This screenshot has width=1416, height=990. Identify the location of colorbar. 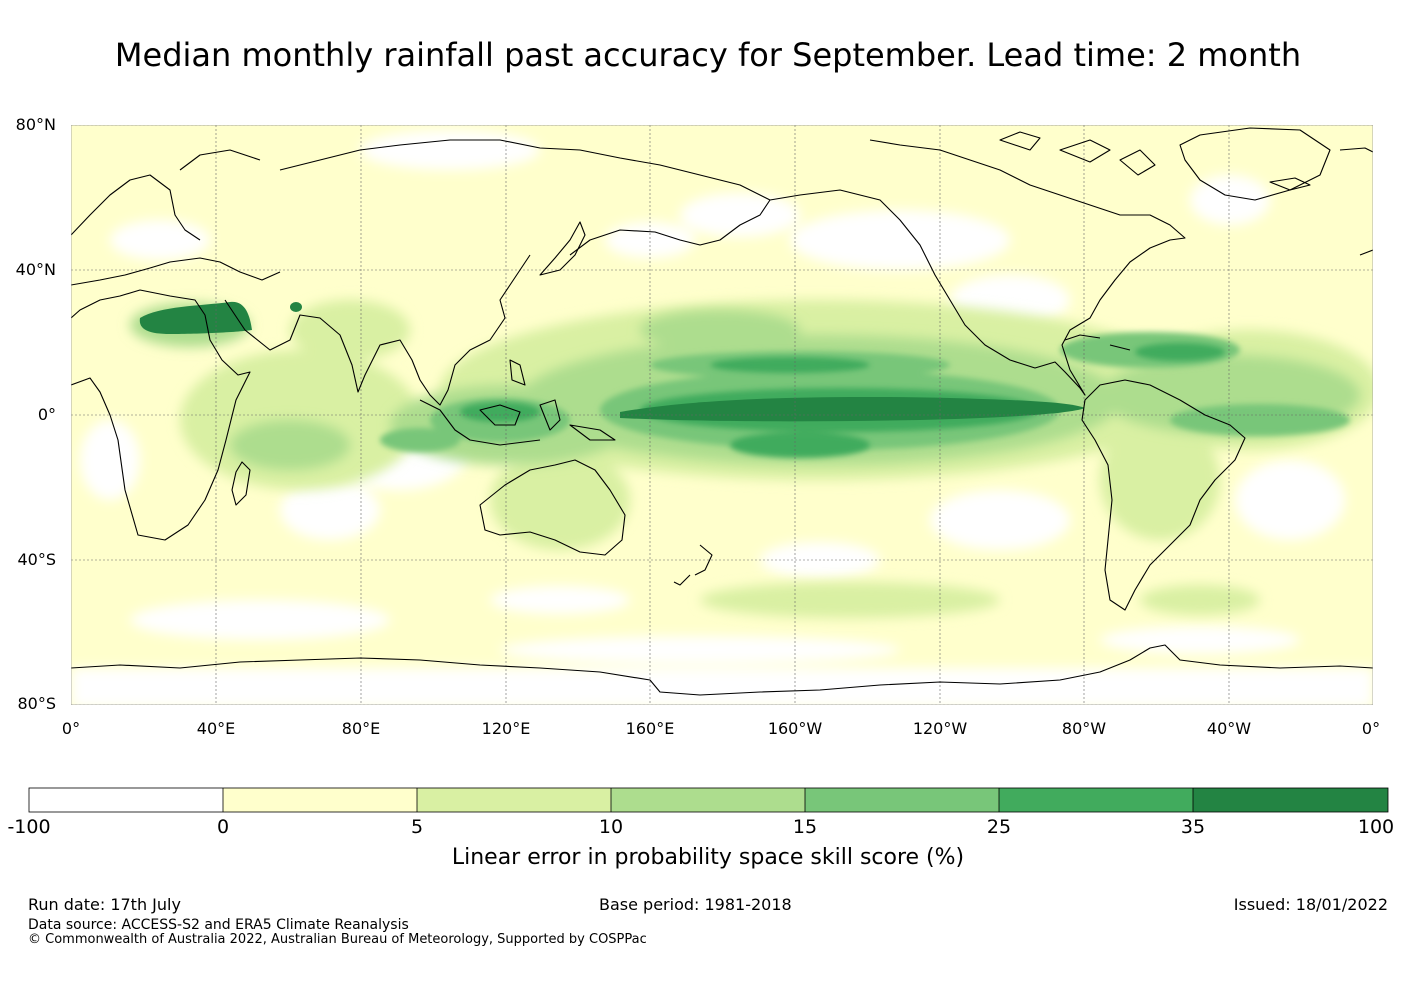
(708, 800).